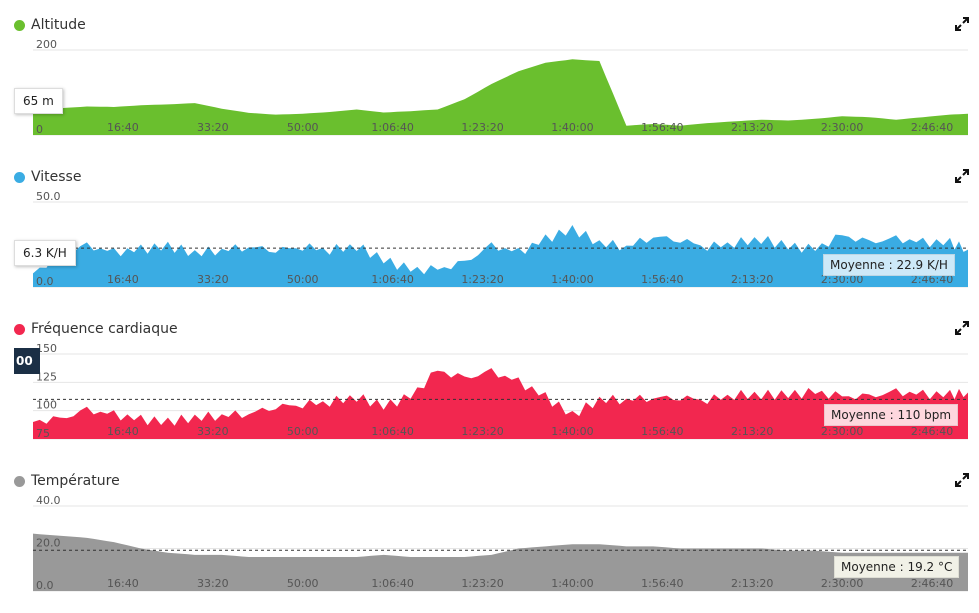 Image resolution: width=979 pixels, height=613 pixels. Describe the element at coordinates (662, 127) in the screenshot. I see `altitude-x-tick-label: 1:56:40` at that location.